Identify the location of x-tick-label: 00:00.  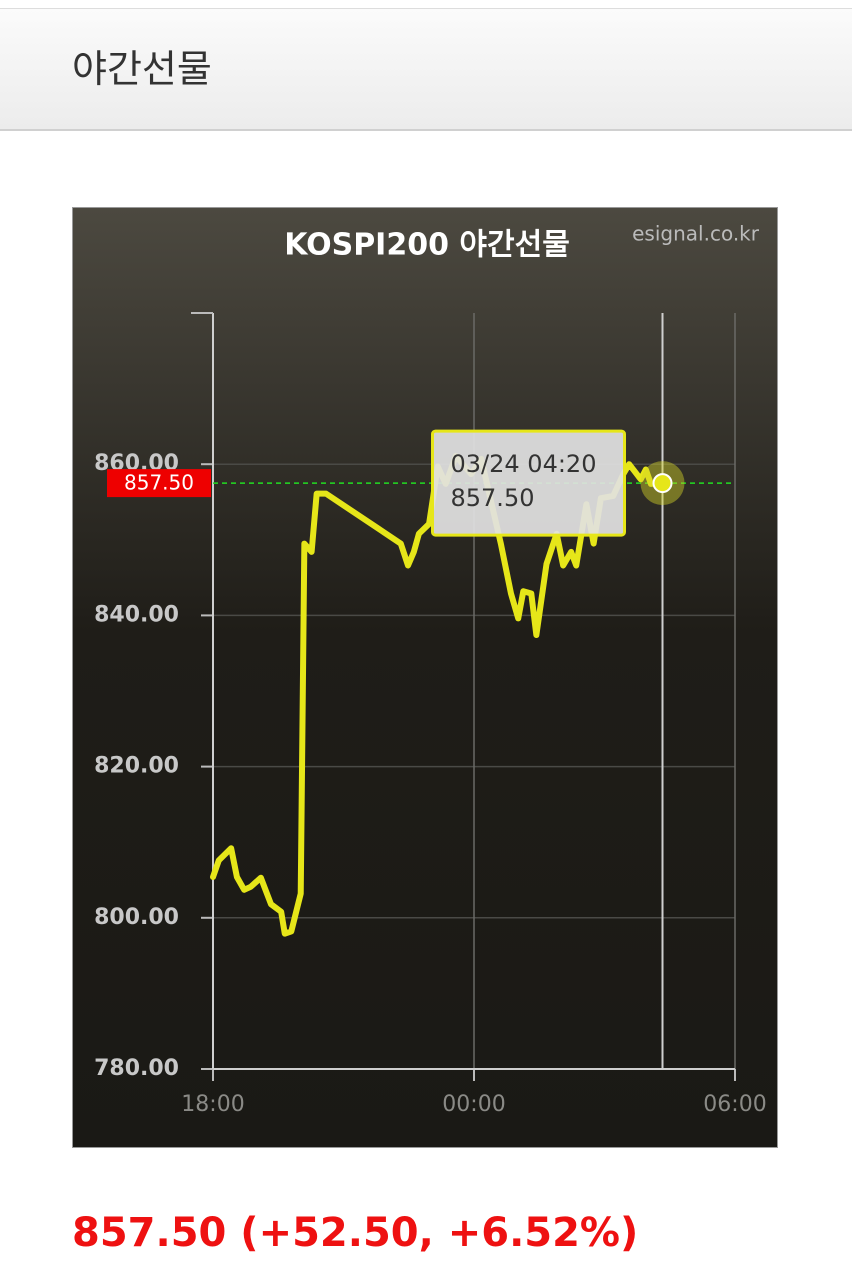
(473, 1104).